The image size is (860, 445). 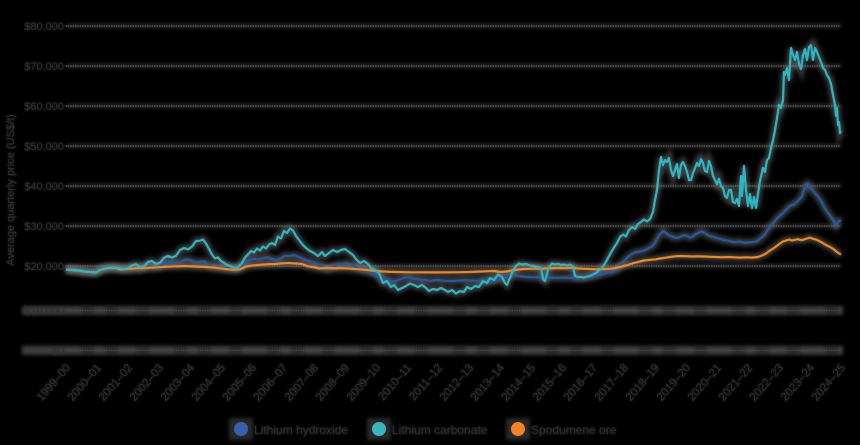 I want to click on svg-text: $70,000, so click(x=44, y=67).